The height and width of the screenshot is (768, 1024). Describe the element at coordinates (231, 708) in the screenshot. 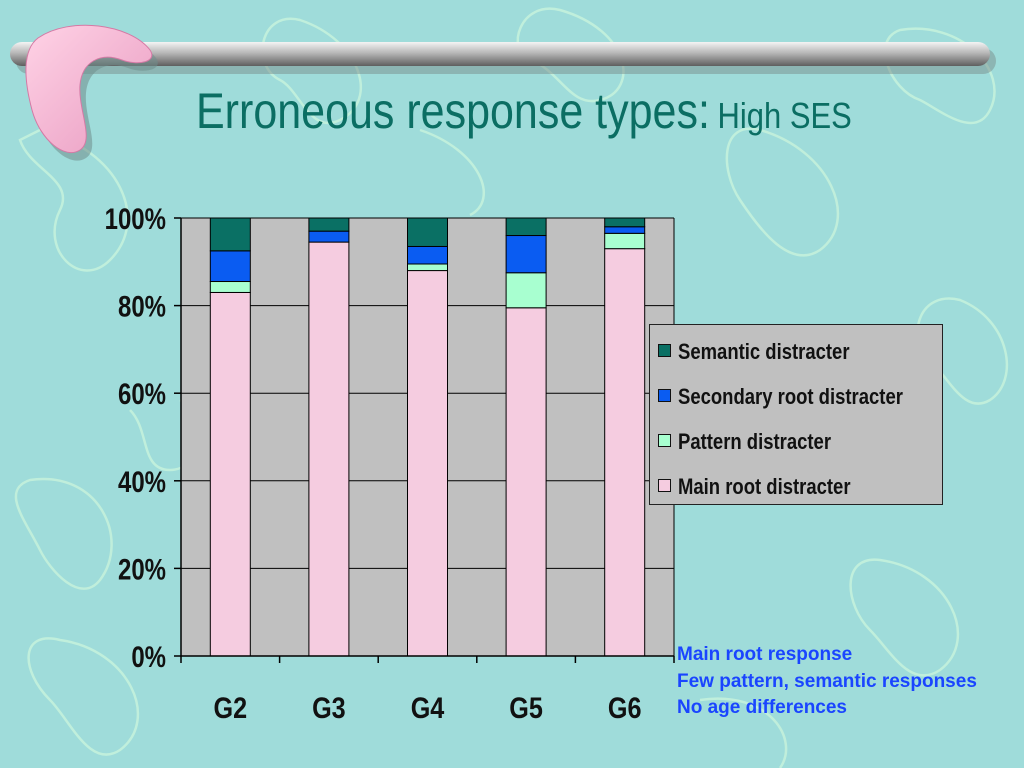

I see `x-tick-label: G2` at that location.